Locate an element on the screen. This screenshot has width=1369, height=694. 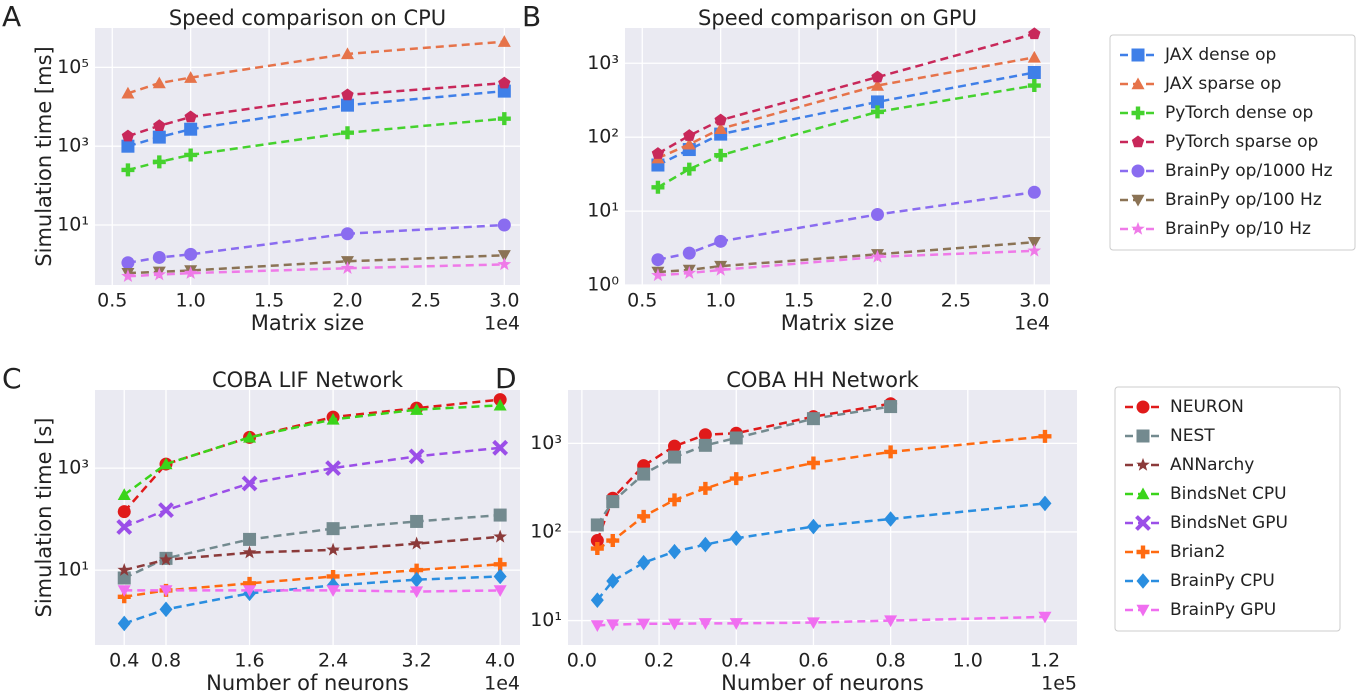
x-tick-label: 3.0 is located at coordinates (504, 301).